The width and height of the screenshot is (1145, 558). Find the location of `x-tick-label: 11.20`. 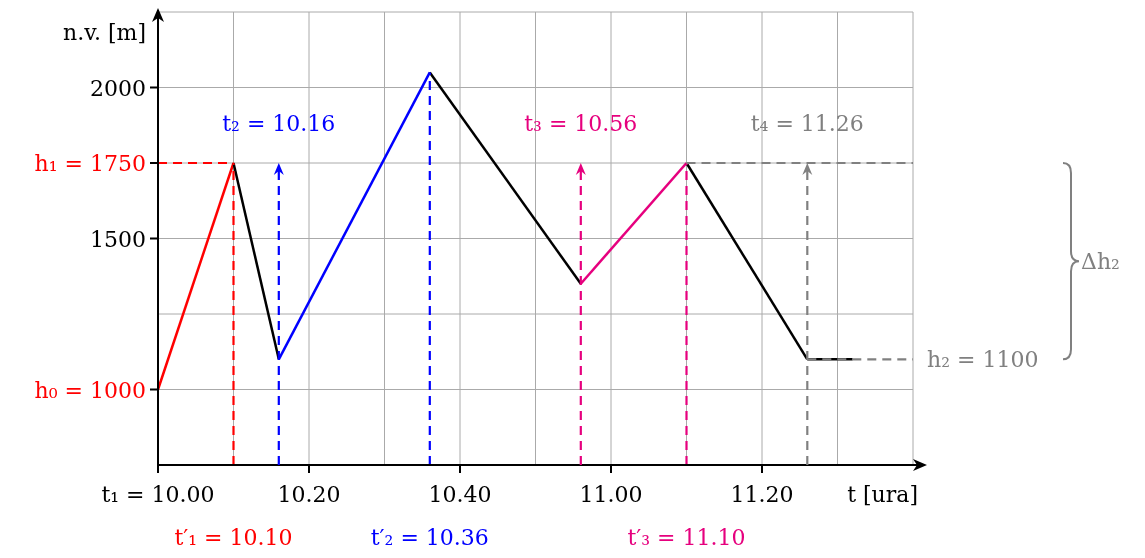

x-tick-label: 11.20 is located at coordinates (762, 494).